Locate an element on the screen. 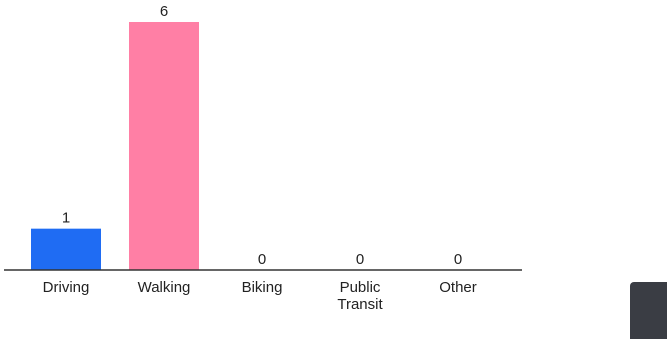 The image size is (667, 339). value-label-driving: 1 is located at coordinates (66, 218).